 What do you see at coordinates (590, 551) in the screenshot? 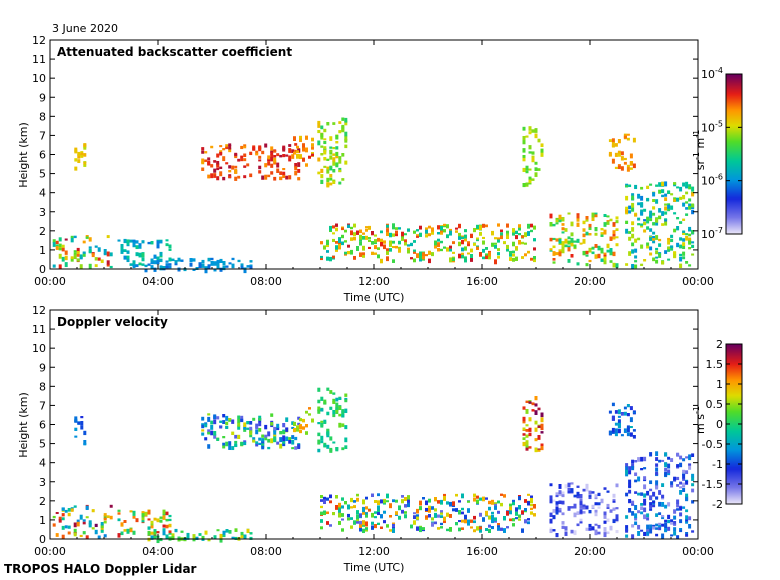
I see `x-tick-label: 20:00` at bounding box center [590, 551].